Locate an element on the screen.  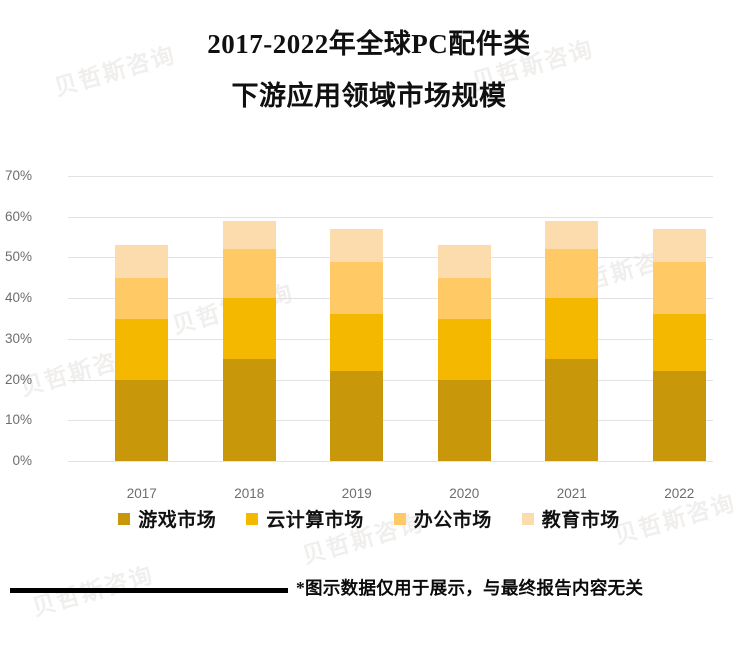
y-axis-tick-label: 70% is located at coordinates (18, 175).